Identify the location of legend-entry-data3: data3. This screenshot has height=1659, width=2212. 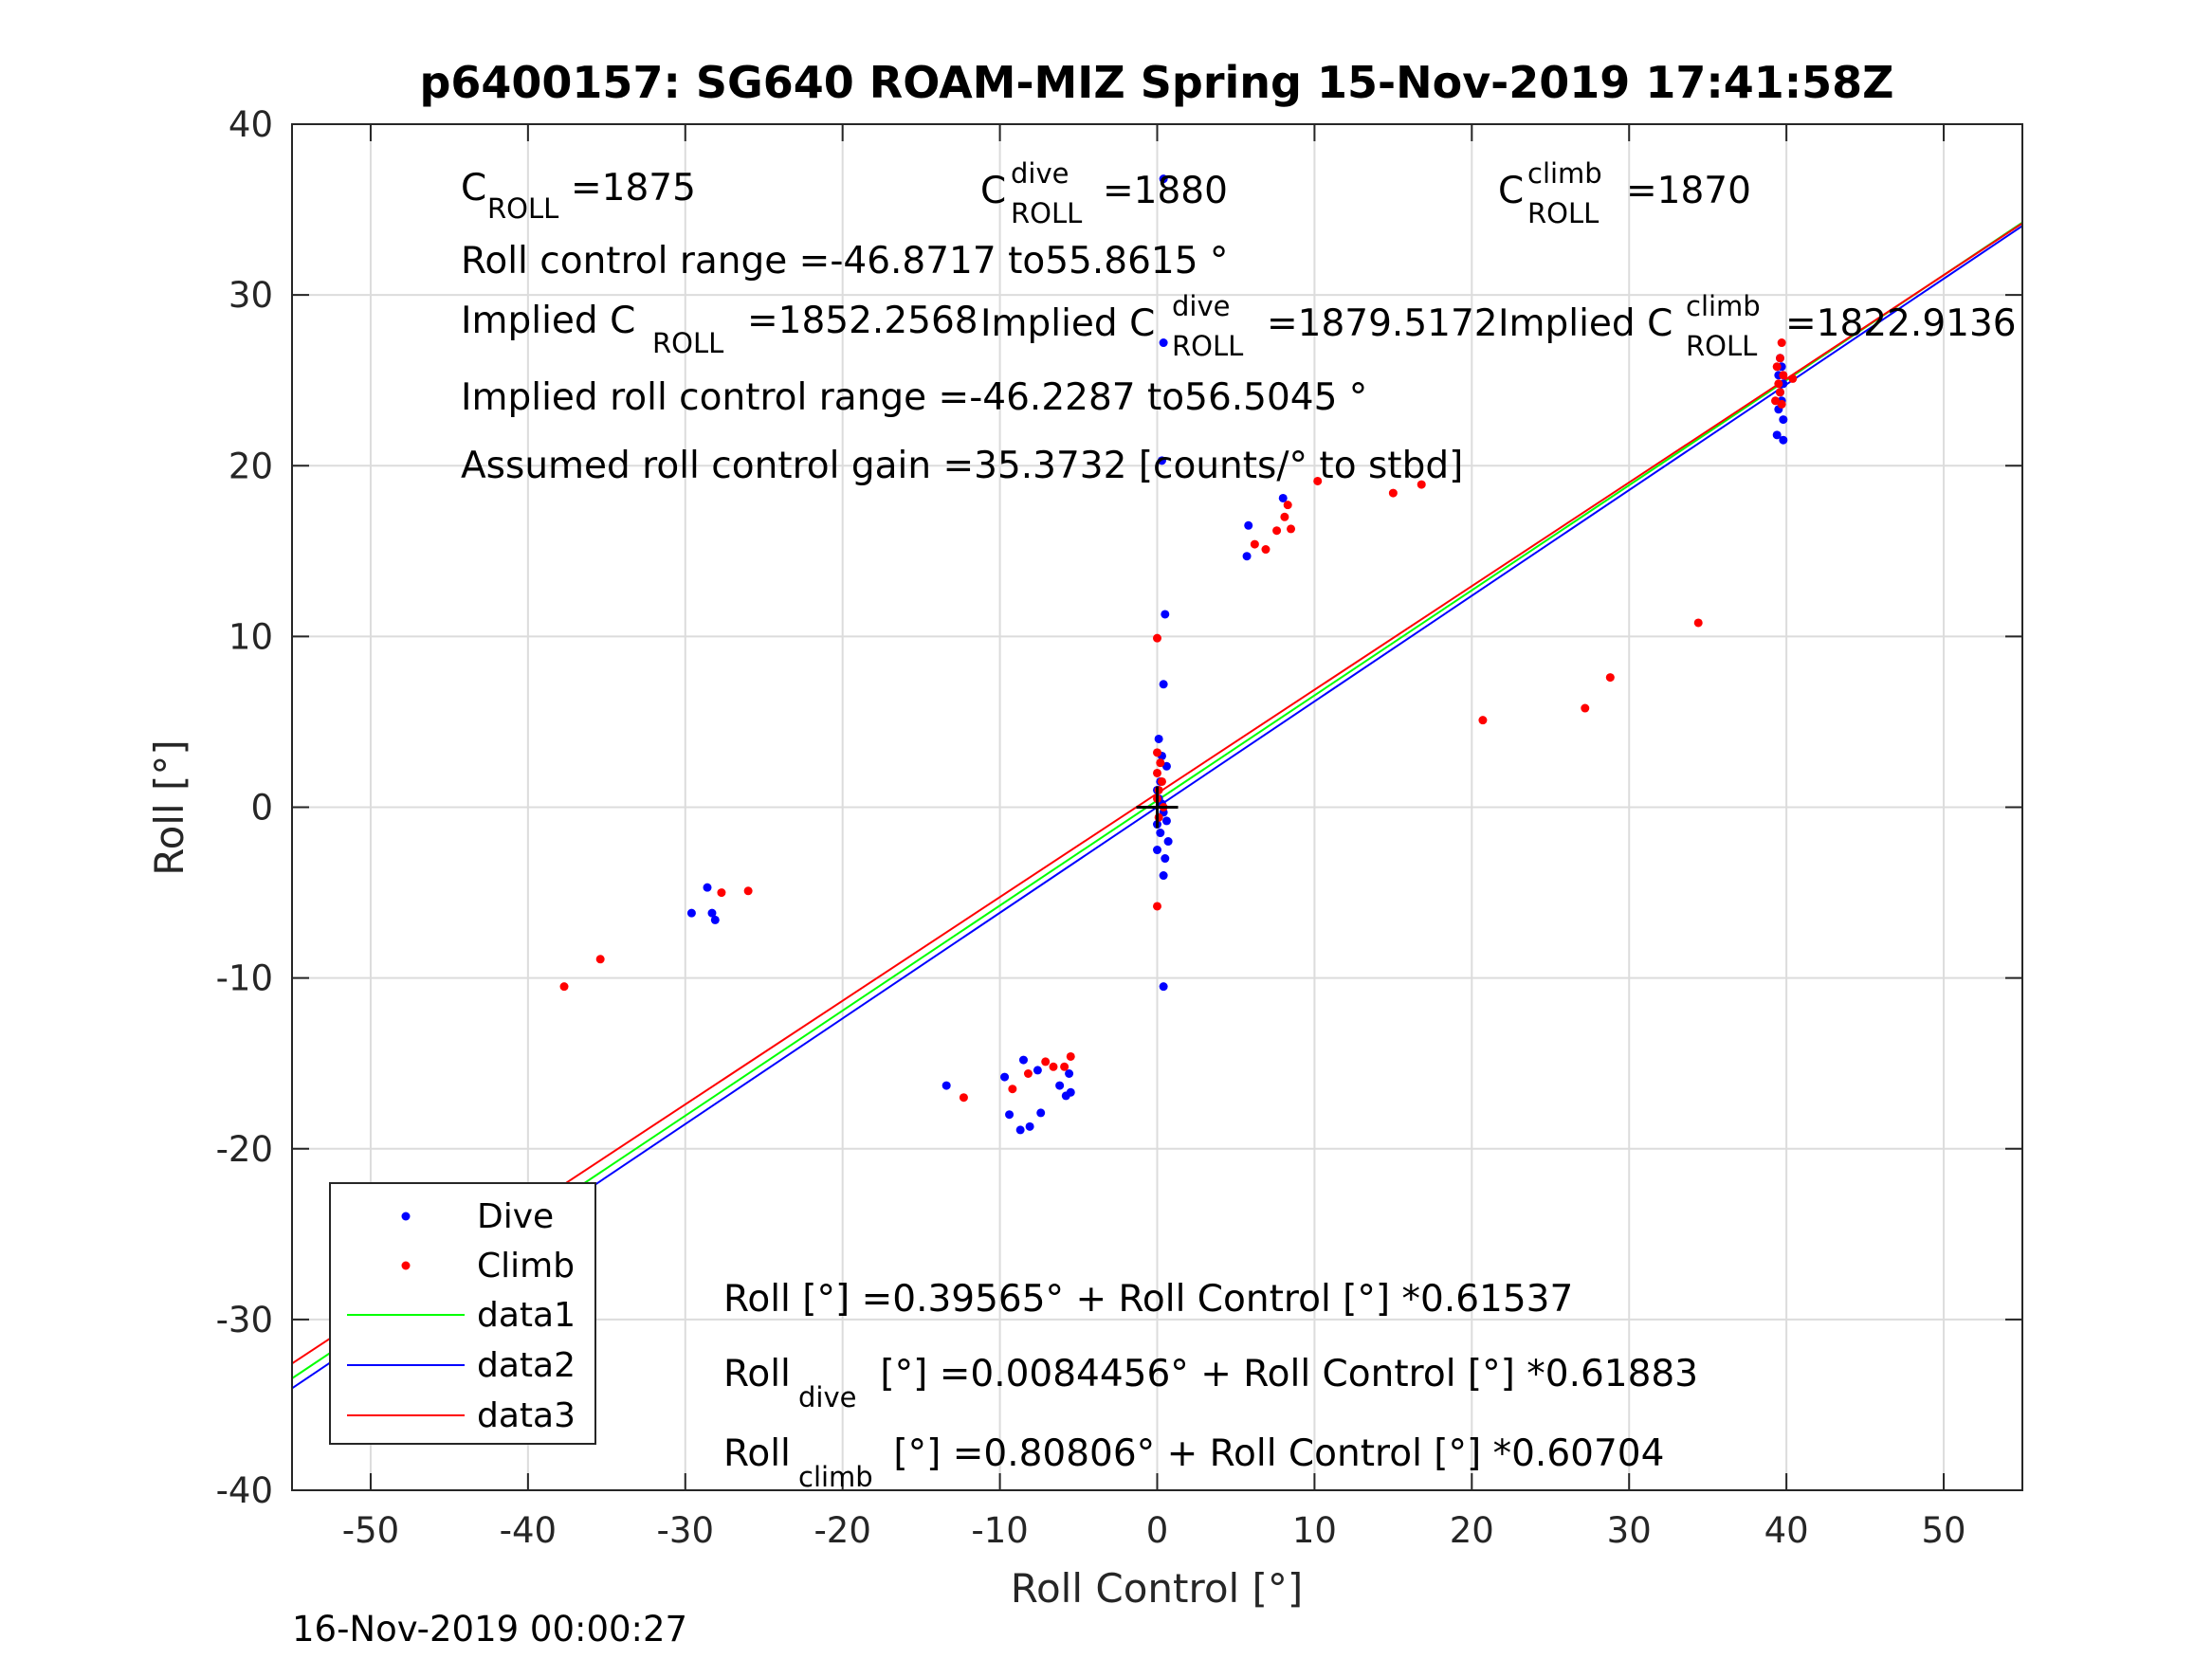
(461, 1415).